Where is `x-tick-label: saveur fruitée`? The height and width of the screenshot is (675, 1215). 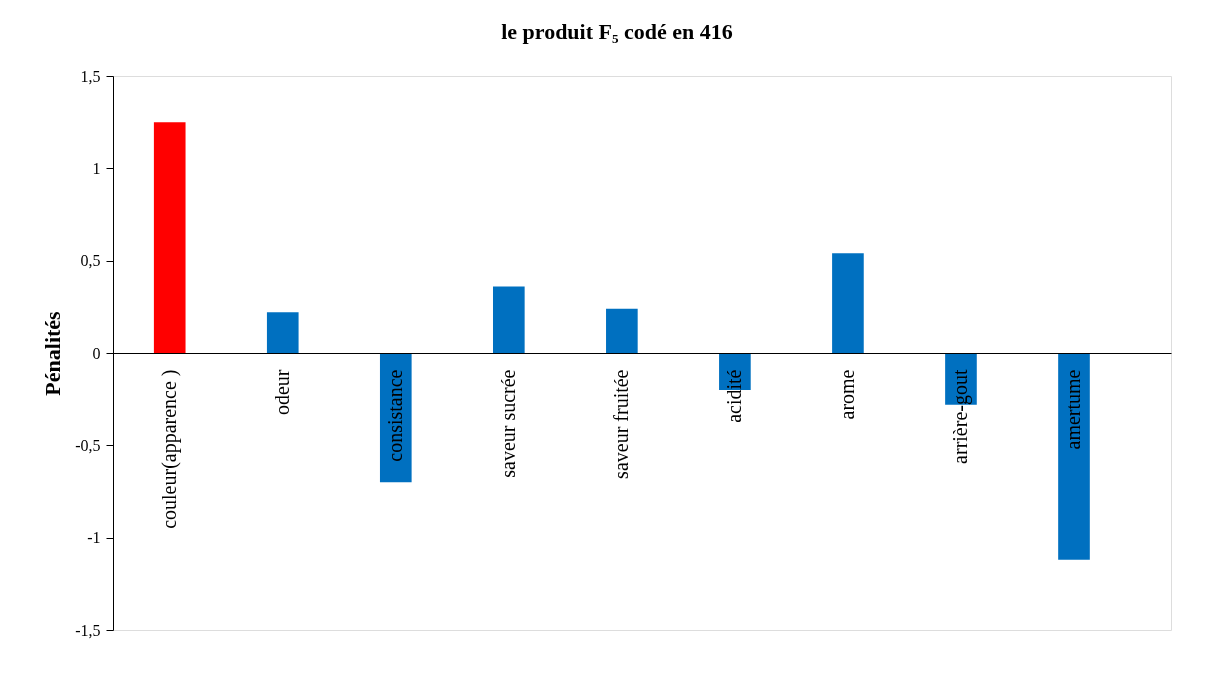 x-tick-label: saveur fruitée is located at coordinates (620, 424).